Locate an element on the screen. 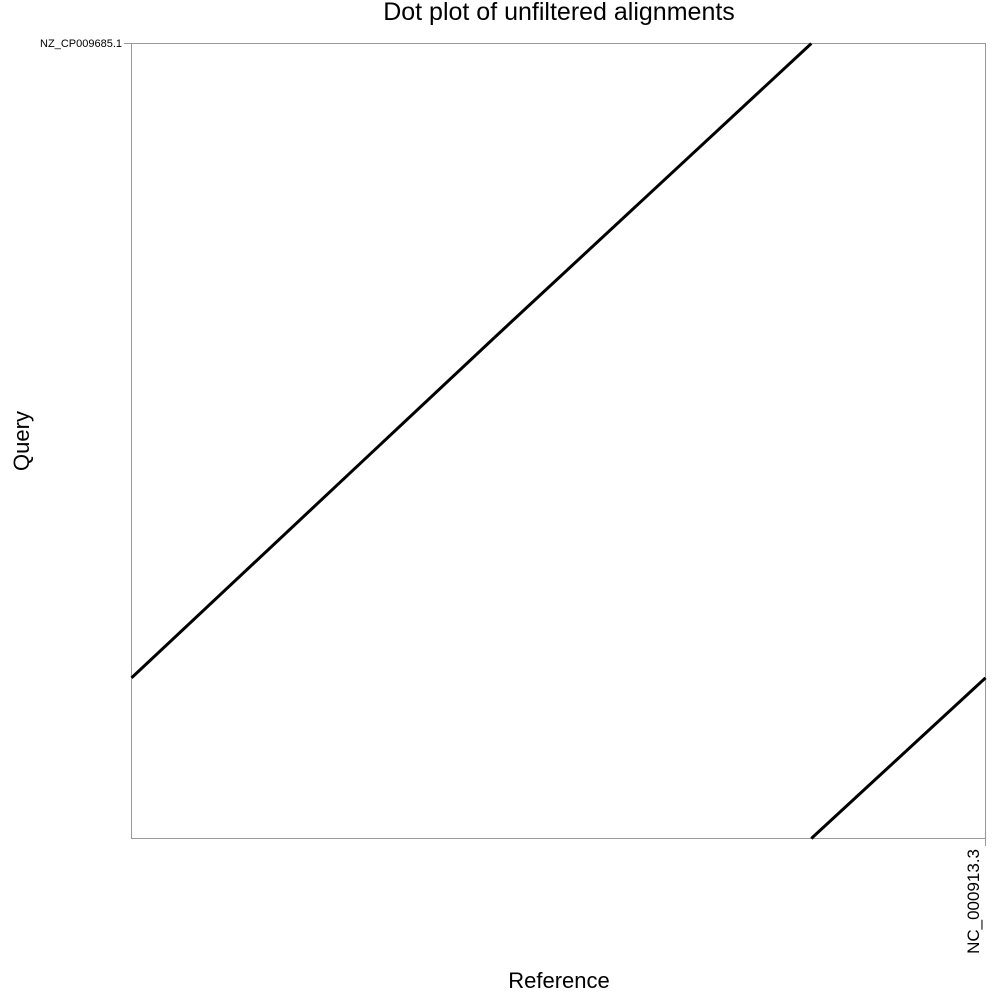 The image size is (1000, 1000). x-axis-title: Reference is located at coordinates (559, 980).